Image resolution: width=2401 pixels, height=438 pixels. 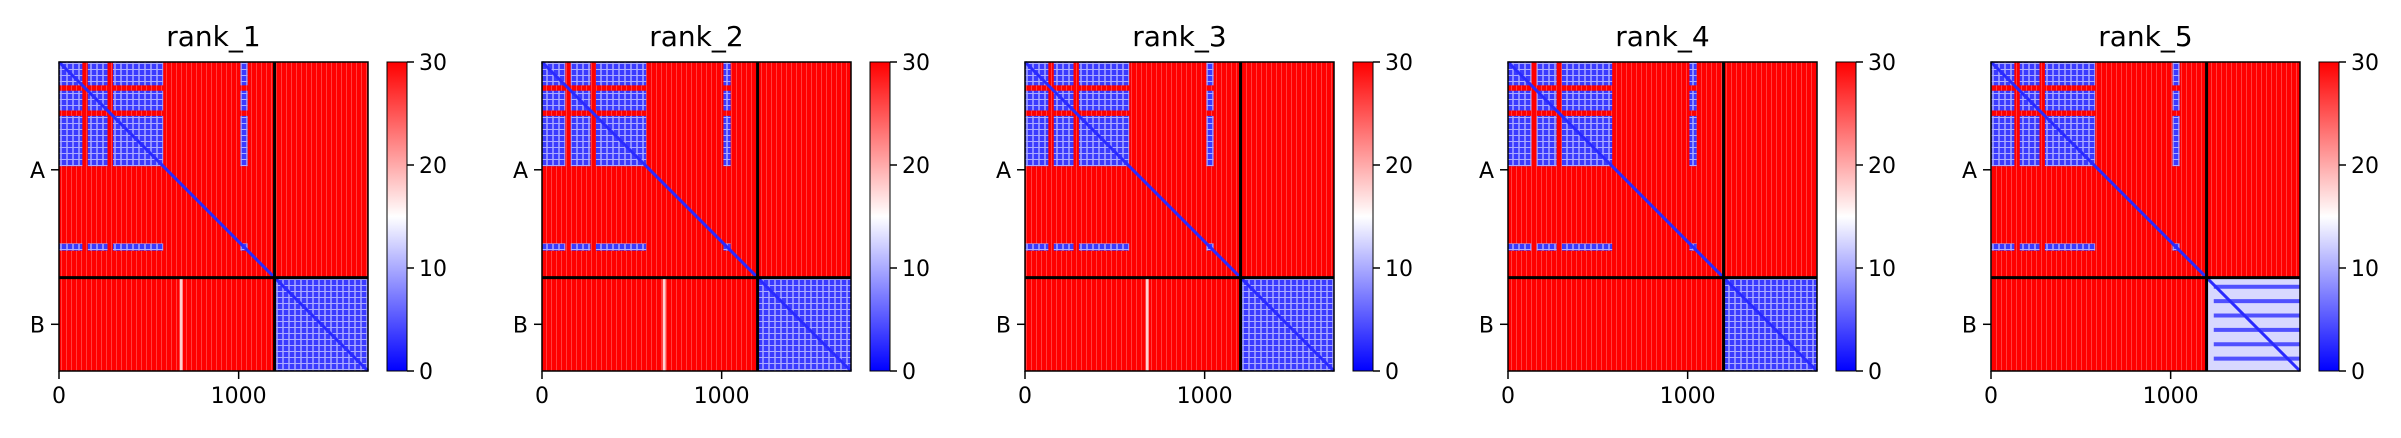 I want to click on chart-title: rank_1, so click(x=213, y=36).